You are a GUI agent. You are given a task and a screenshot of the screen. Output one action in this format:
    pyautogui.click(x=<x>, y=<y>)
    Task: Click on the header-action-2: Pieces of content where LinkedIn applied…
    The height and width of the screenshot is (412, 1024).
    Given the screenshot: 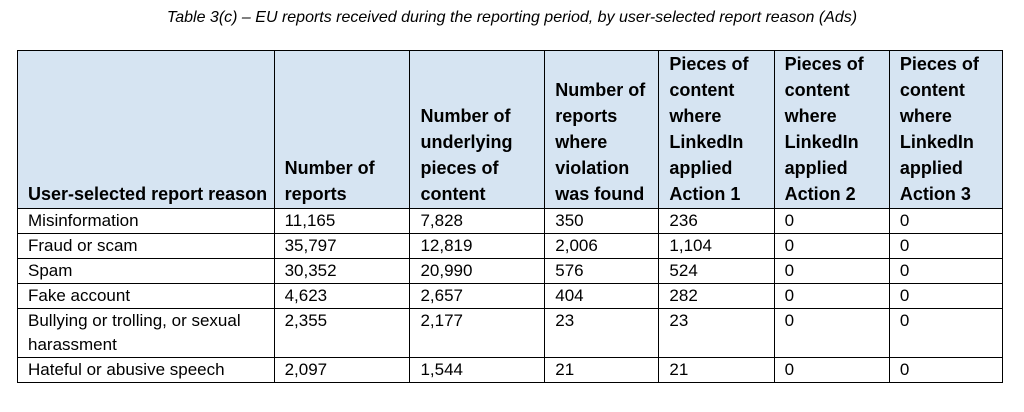 What is the action you would take?
    pyautogui.click(x=831, y=129)
    